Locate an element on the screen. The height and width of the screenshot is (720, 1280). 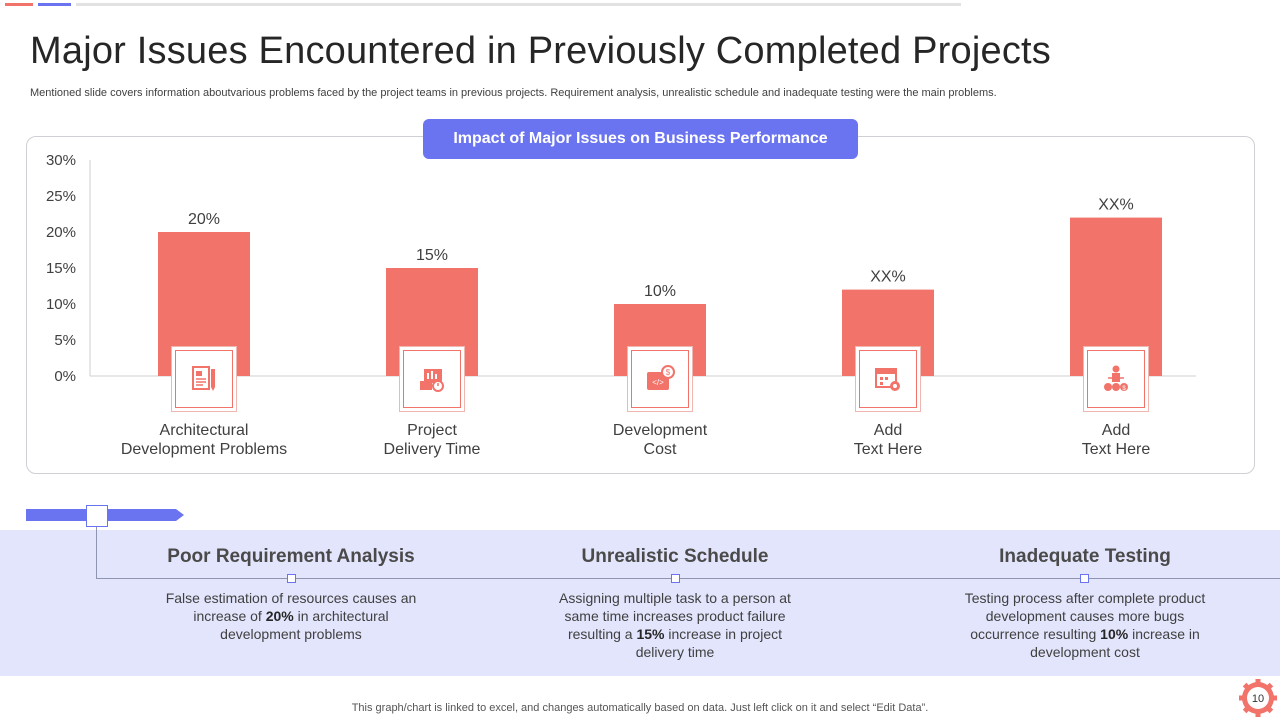
top-accent-blue is located at coordinates (54, 4).